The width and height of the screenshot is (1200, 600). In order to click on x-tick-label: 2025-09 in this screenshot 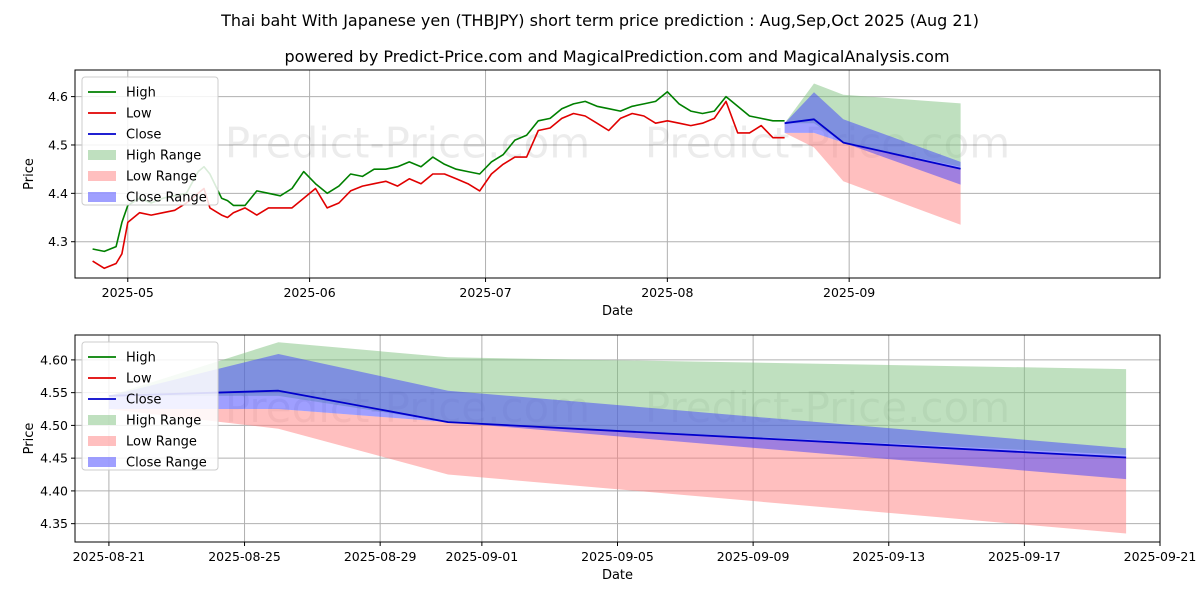, I will do `click(849, 292)`.